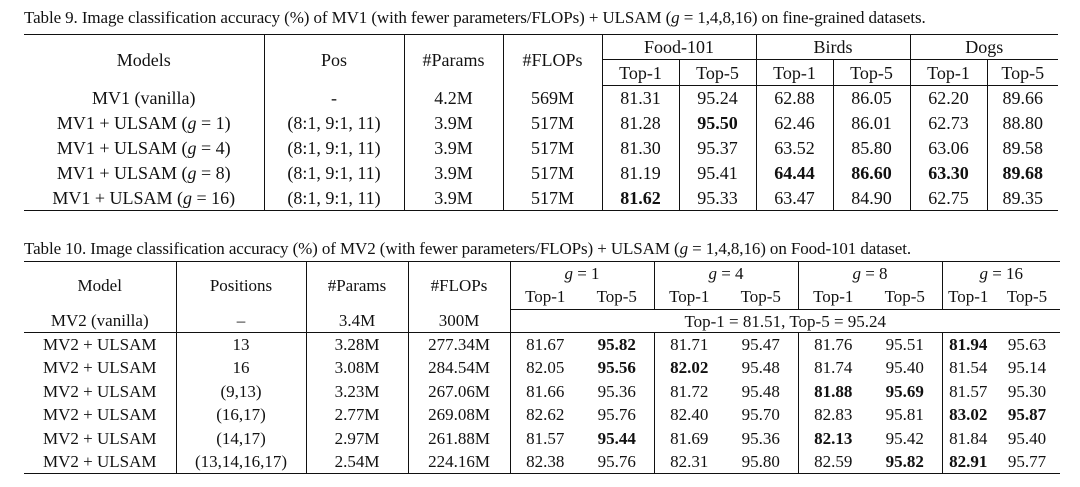 The height and width of the screenshot is (487, 1080). Describe the element at coordinates (675, 17) in the screenshot. I see `table9-caption-g: g` at that location.